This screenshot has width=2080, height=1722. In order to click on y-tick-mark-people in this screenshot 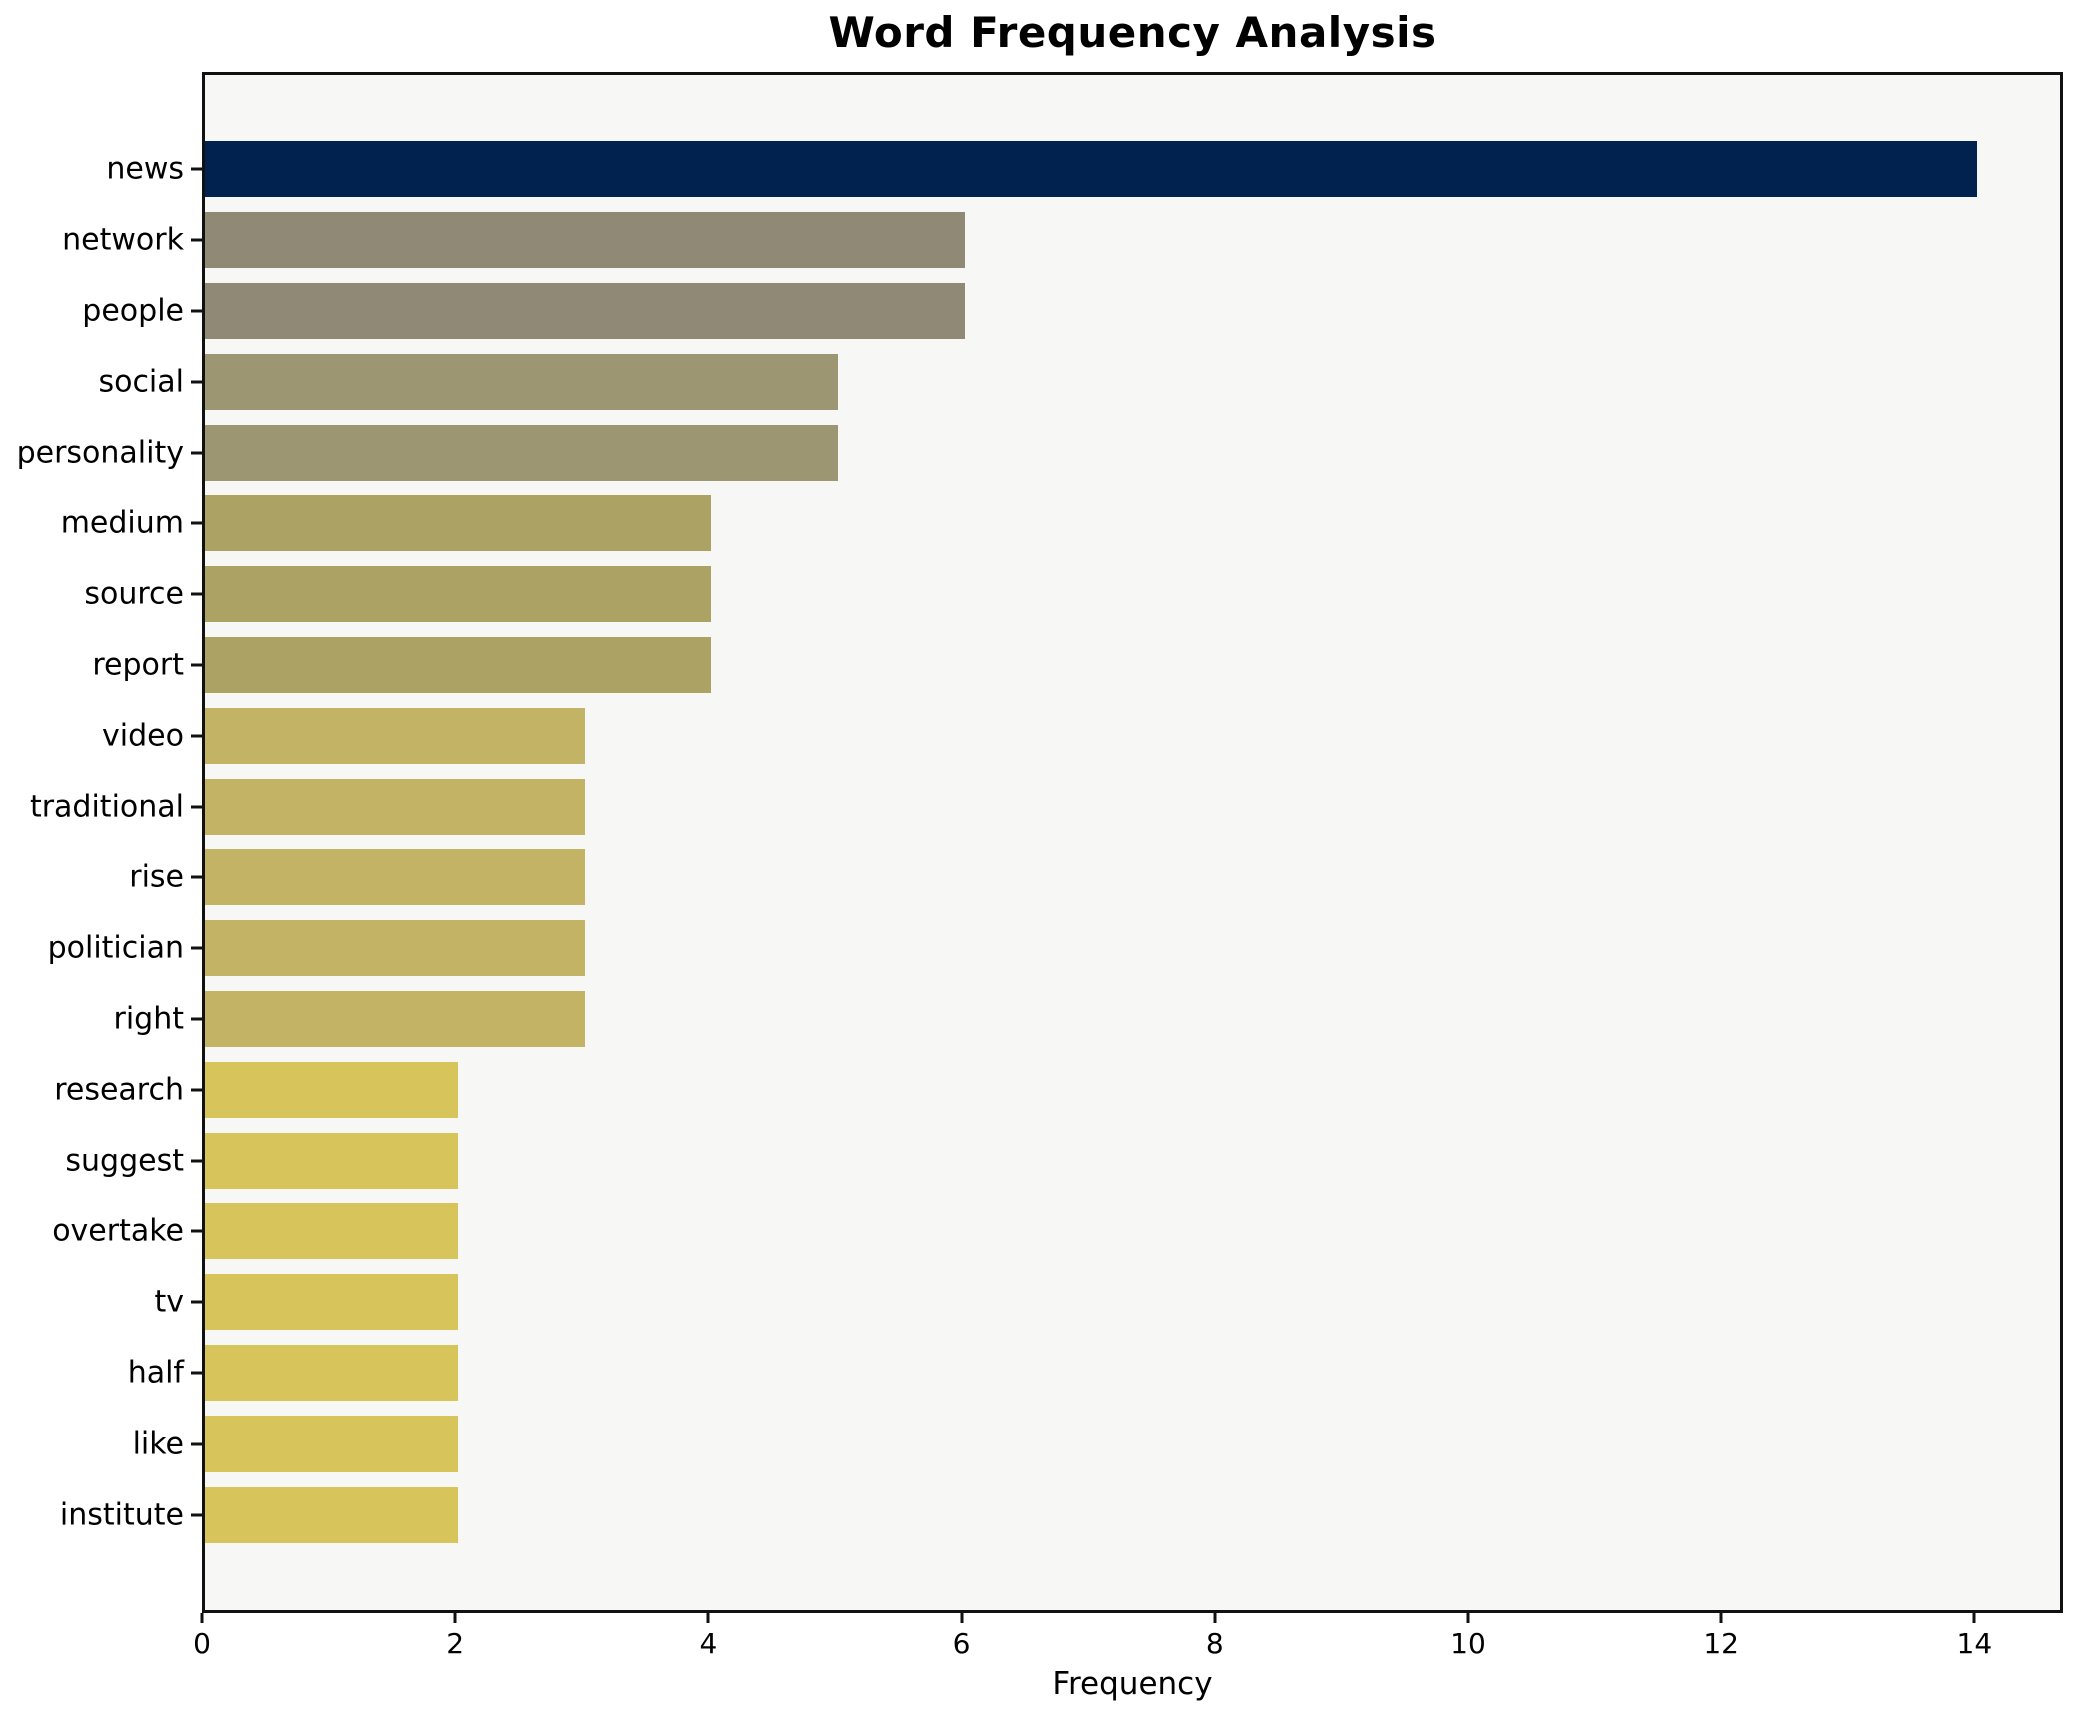, I will do `click(196, 311)`.